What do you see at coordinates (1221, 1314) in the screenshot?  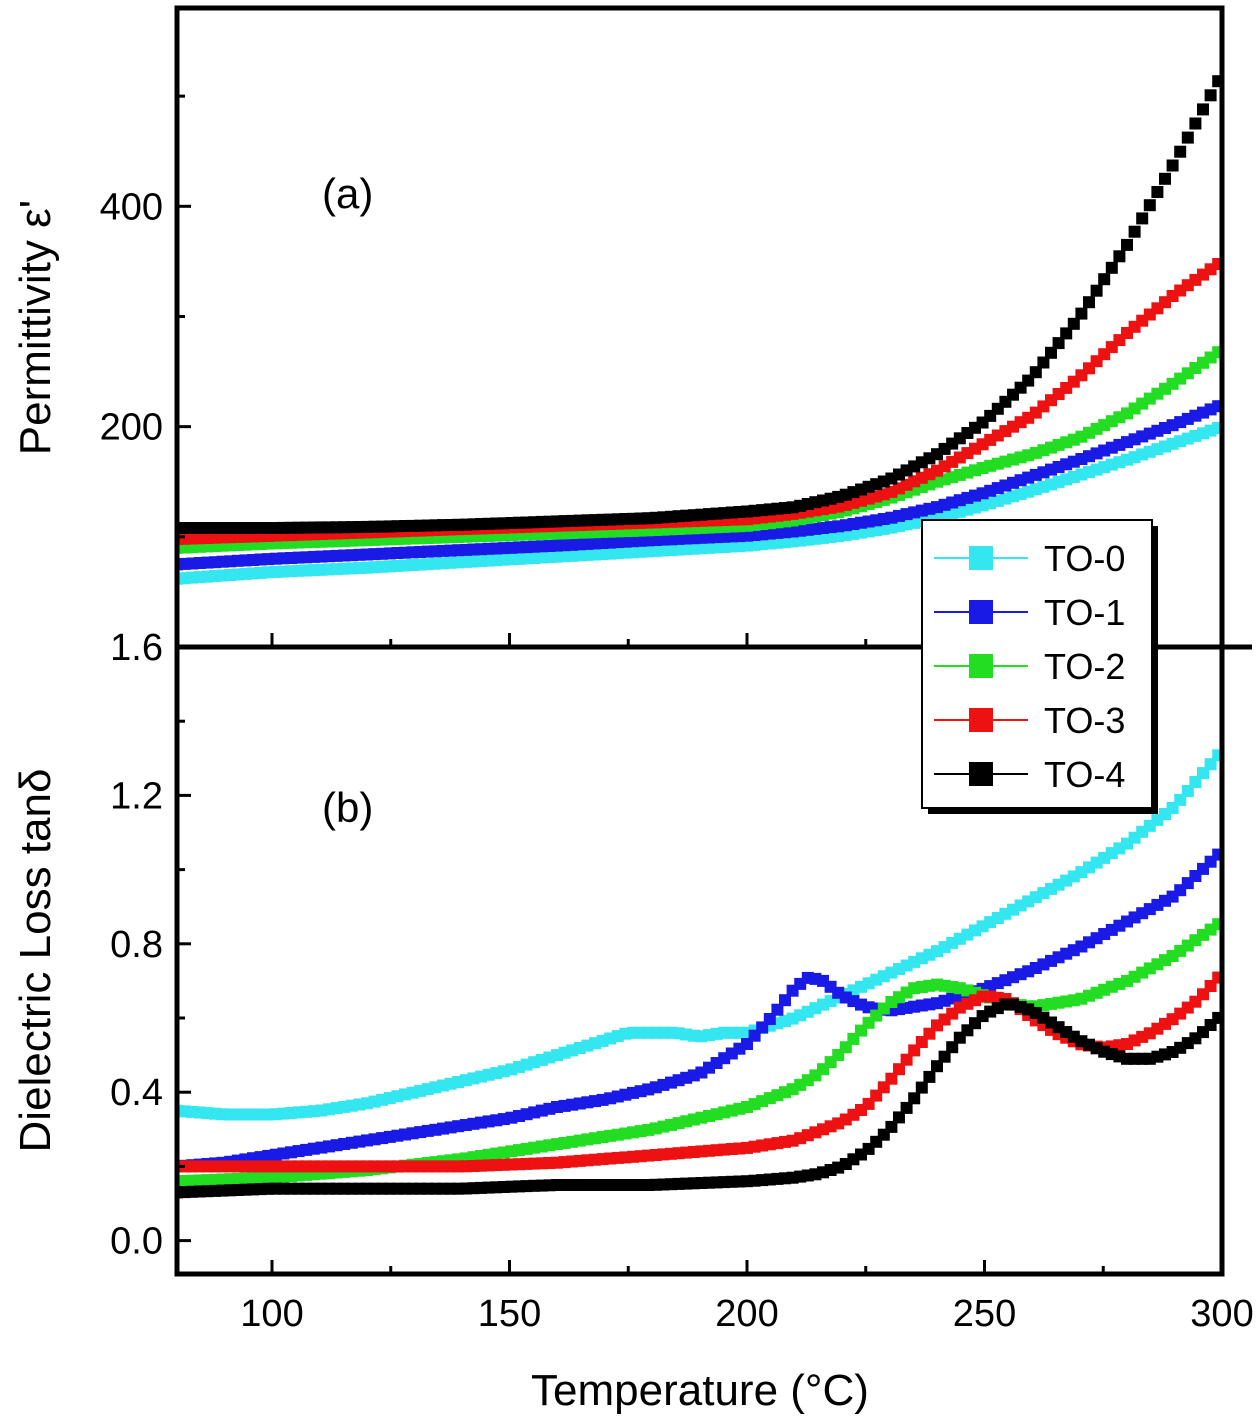 I see `x-tick-label: 300` at bounding box center [1221, 1314].